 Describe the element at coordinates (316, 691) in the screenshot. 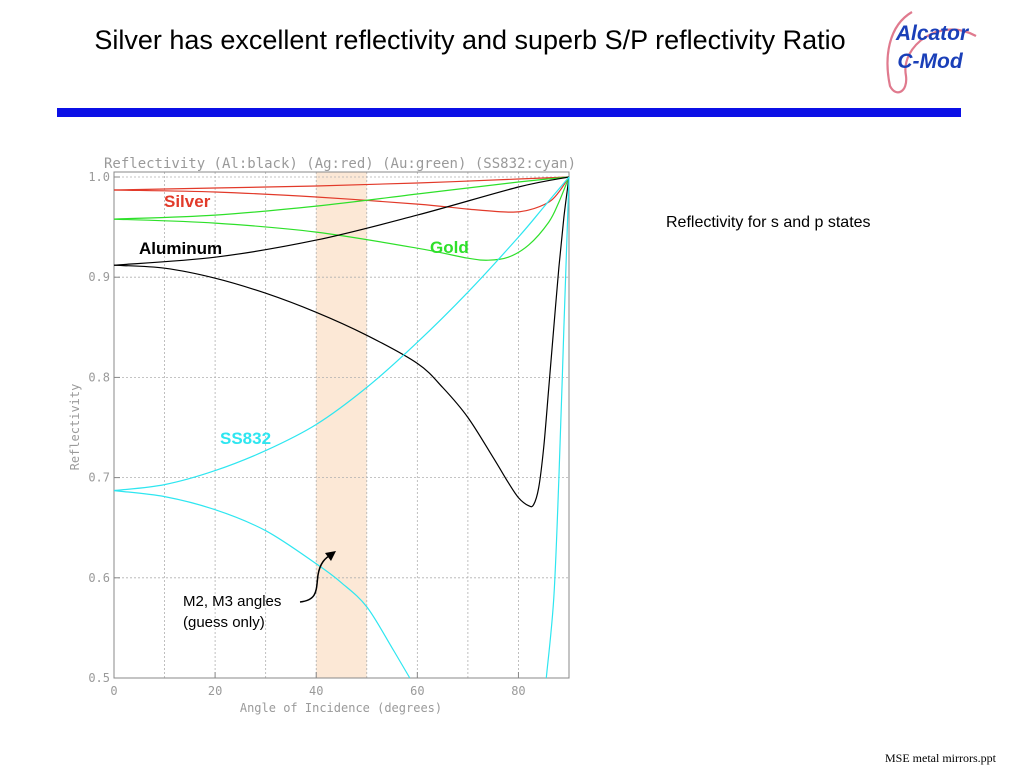

I see `x-tick-label: 40` at that location.